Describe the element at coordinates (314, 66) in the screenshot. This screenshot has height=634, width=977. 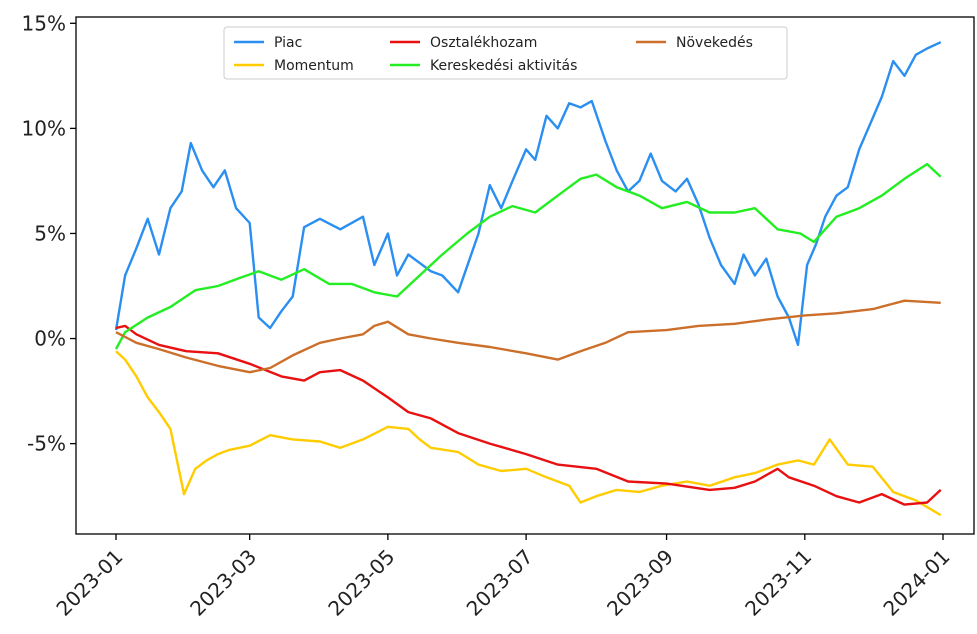
I see `legend-label: Momentum` at that location.